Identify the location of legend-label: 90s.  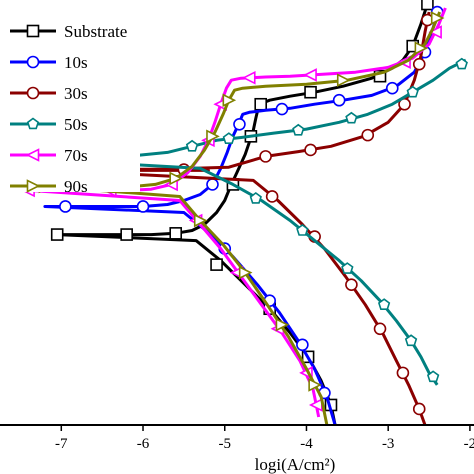
(76, 186).